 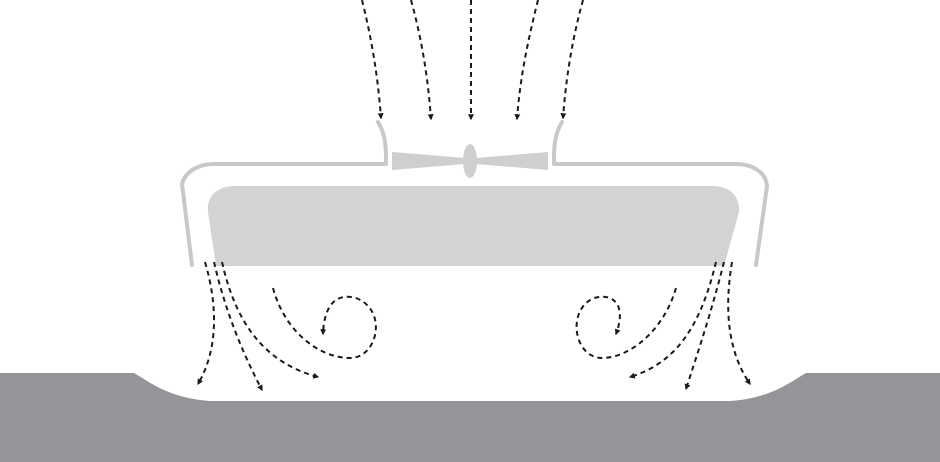 What do you see at coordinates (470, 161) in the screenshot?
I see `lift-fan` at bounding box center [470, 161].